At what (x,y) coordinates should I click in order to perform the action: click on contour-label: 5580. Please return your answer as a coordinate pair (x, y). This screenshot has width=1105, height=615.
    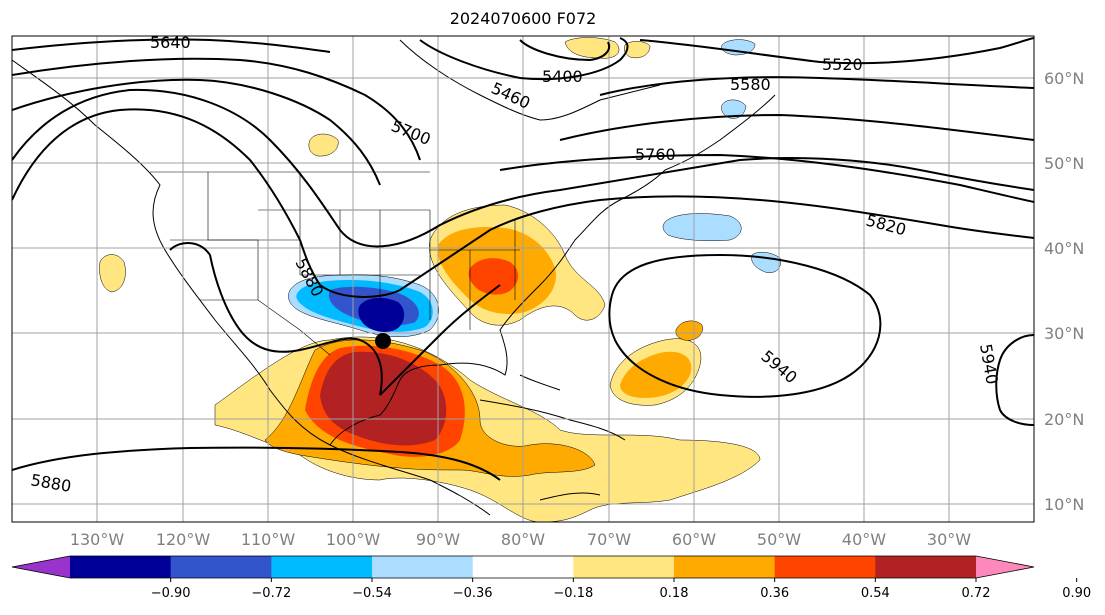
    Looking at the image, I should click on (750, 84).